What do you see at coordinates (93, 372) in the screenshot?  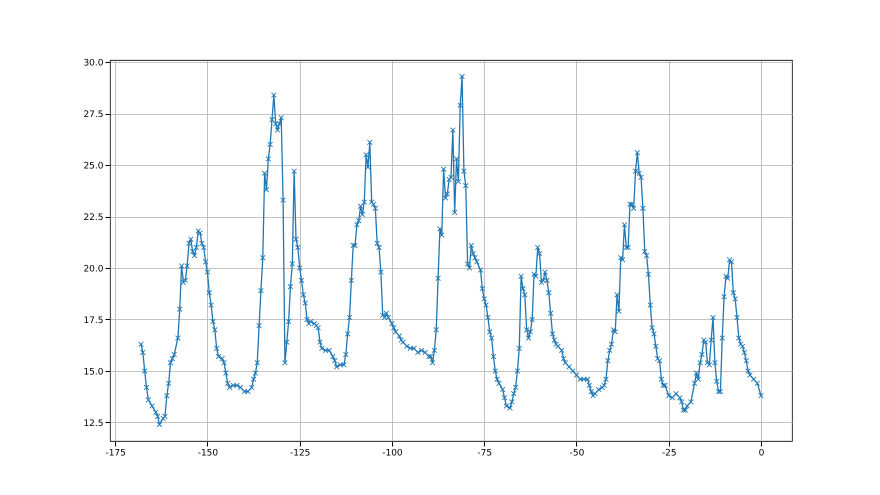 I see `y-tick-label: 15.0` at bounding box center [93, 372].